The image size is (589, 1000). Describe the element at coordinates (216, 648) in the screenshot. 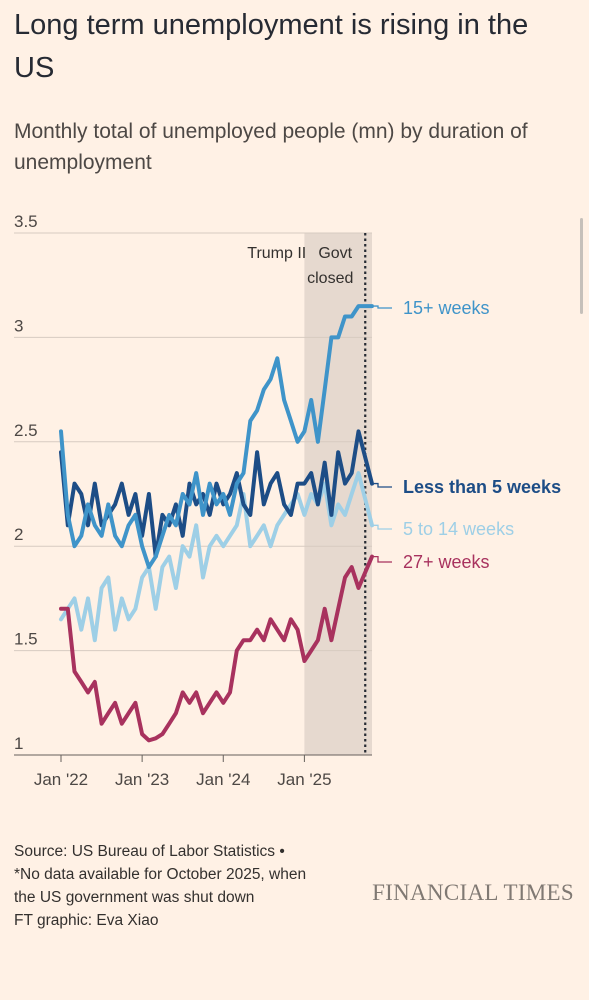

I see `series-line-27-weeks` at that location.